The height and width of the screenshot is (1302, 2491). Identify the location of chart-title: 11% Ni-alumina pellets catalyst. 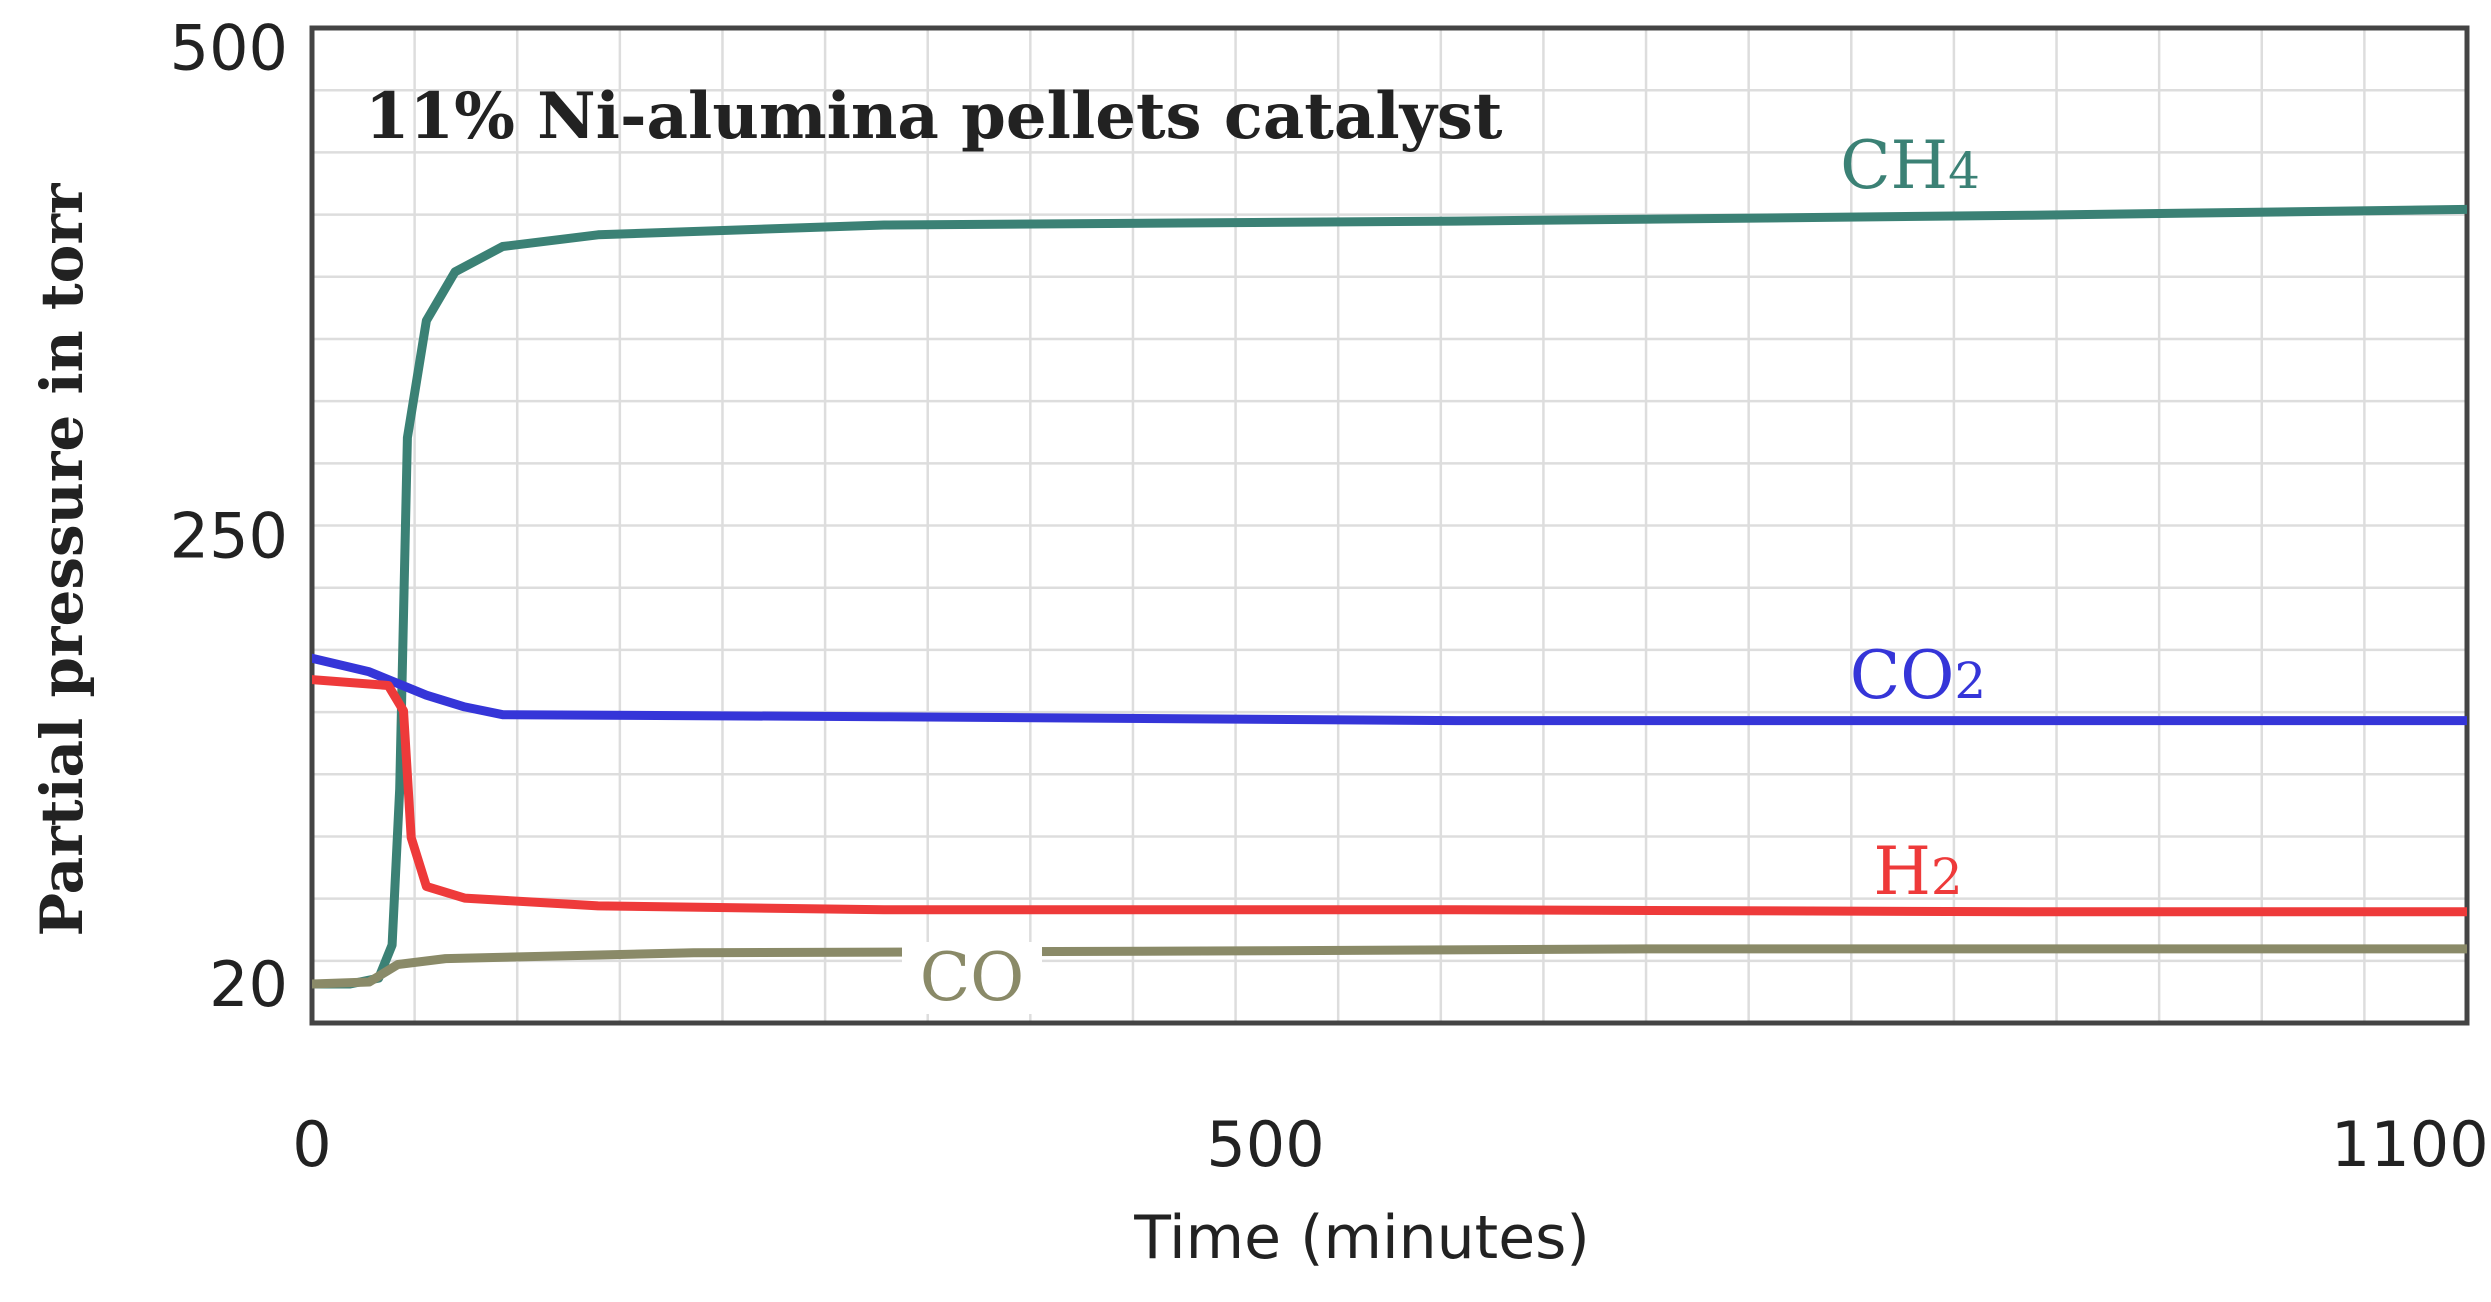
(934, 116).